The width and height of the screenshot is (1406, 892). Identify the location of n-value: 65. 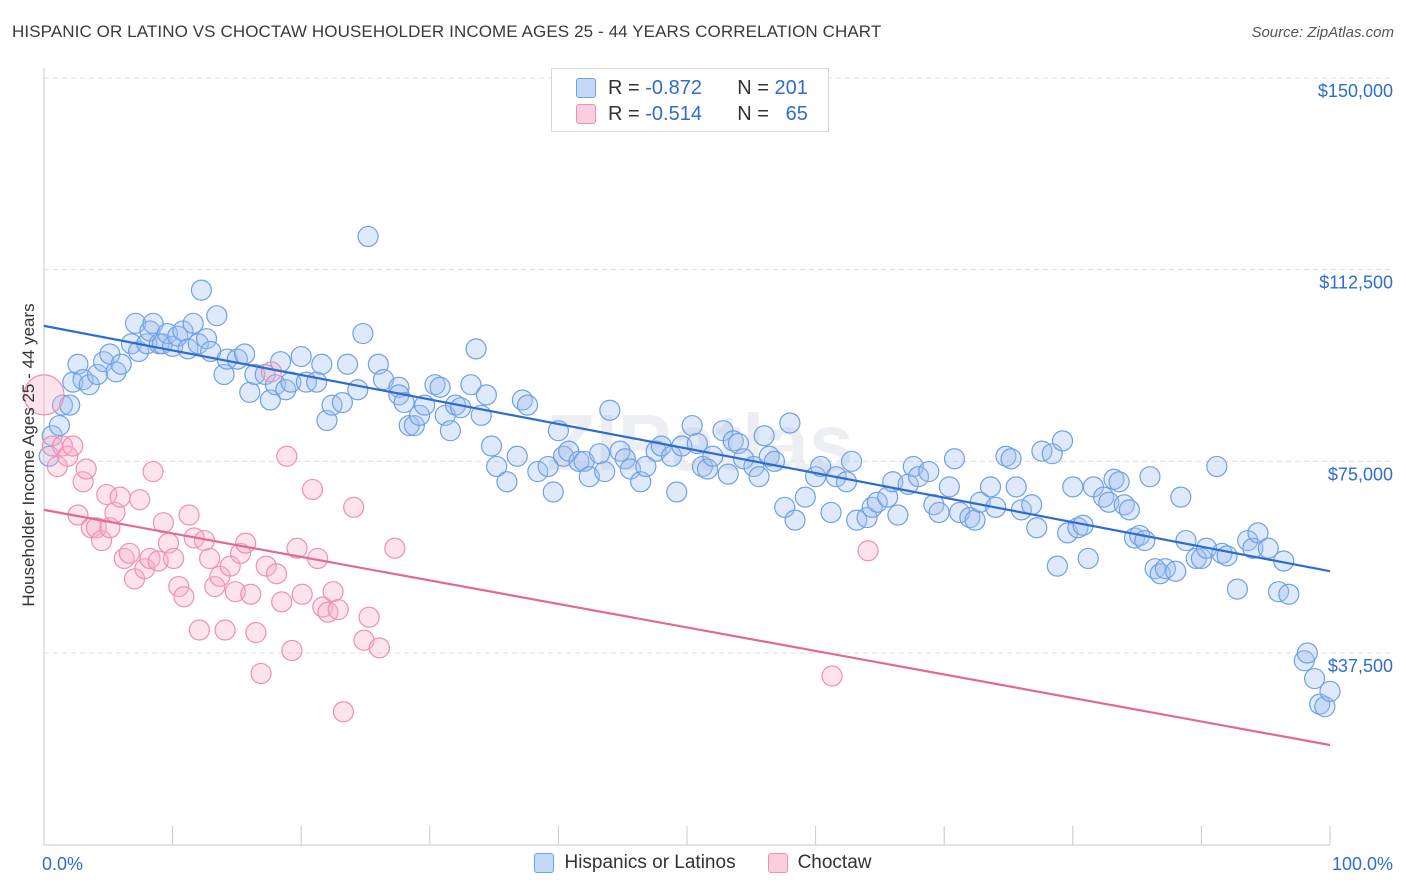
(796, 113).